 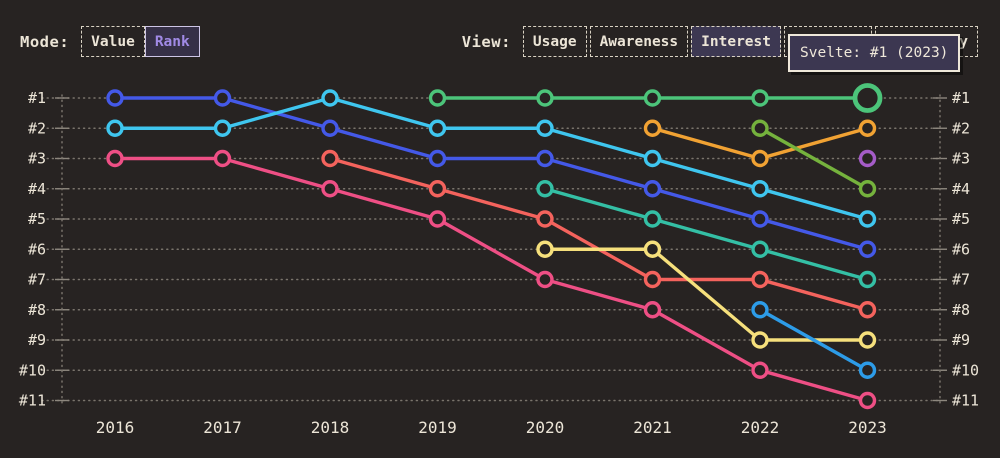 I want to click on chart-tooltip: Svelte: #1 (2023), so click(x=874, y=53).